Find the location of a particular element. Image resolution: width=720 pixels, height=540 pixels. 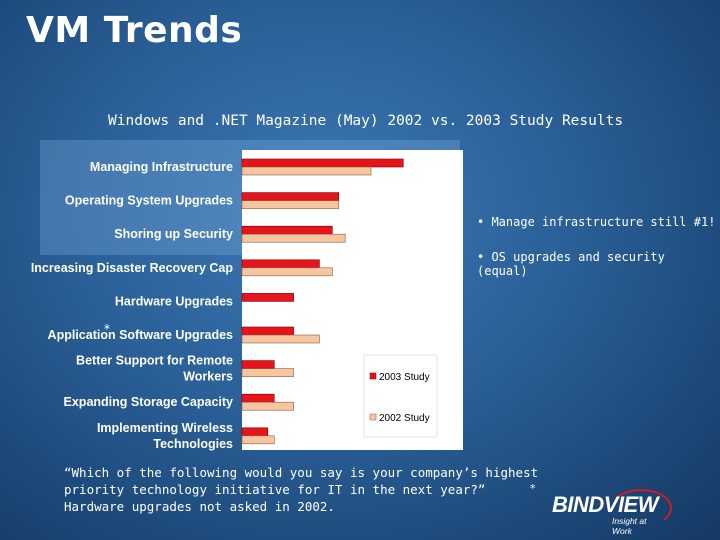

category-label: Managing Infrastructure is located at coordinates (161, 167).